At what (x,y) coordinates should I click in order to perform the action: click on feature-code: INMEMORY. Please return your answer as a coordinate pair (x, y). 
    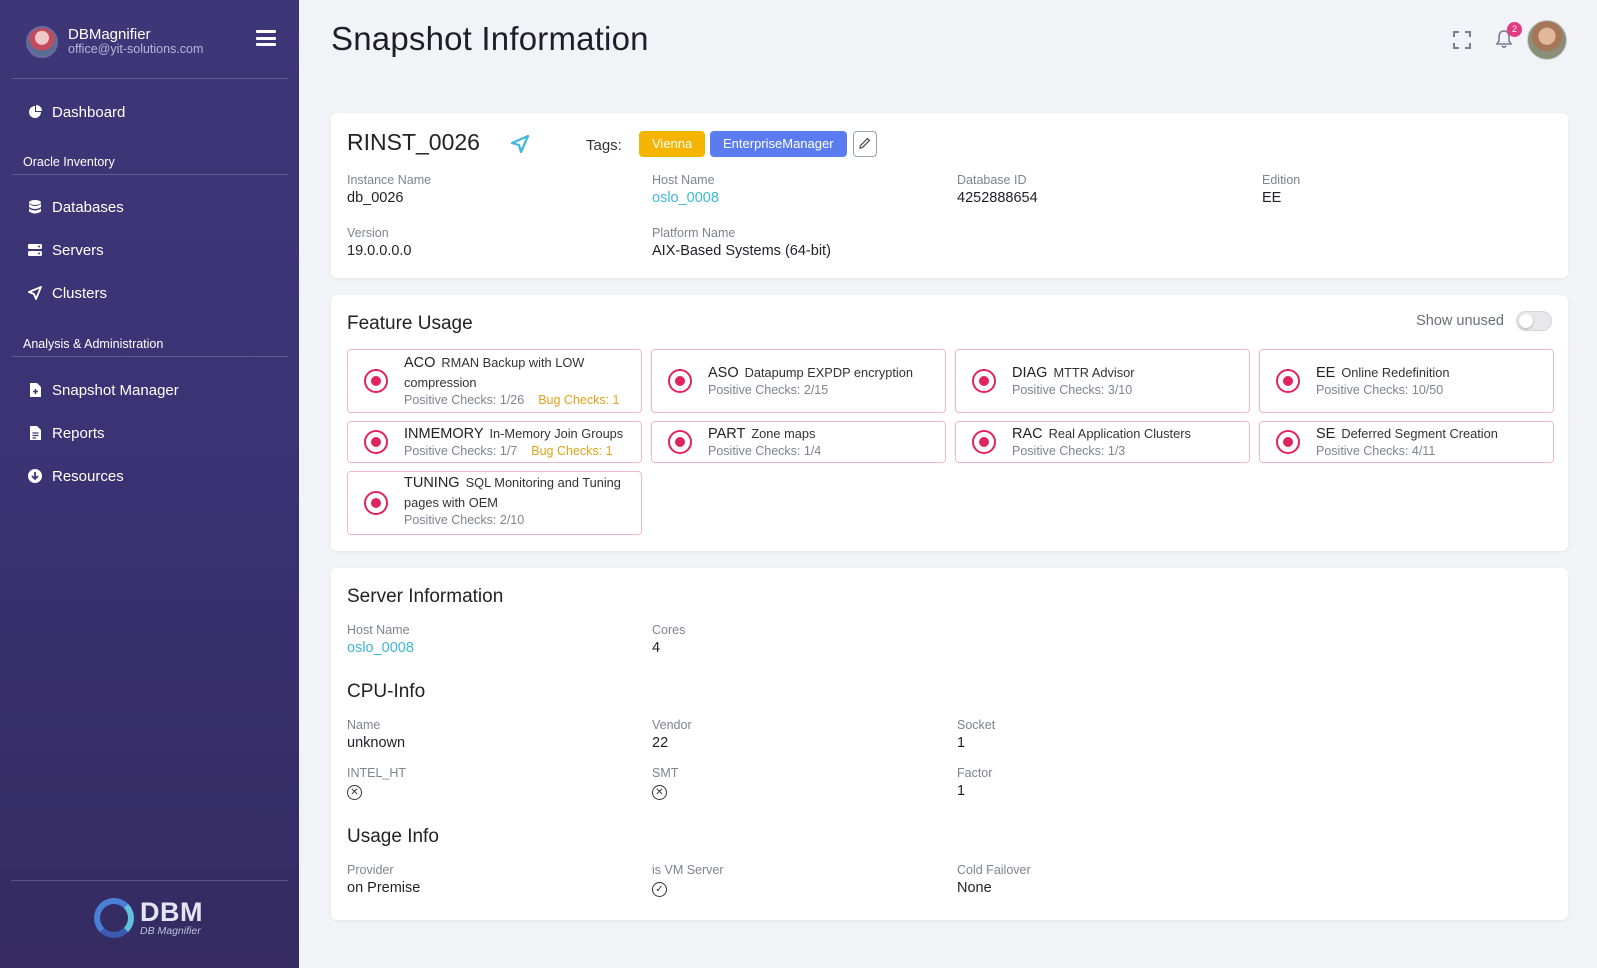
    Looking at the image, I should click on (444, 434).